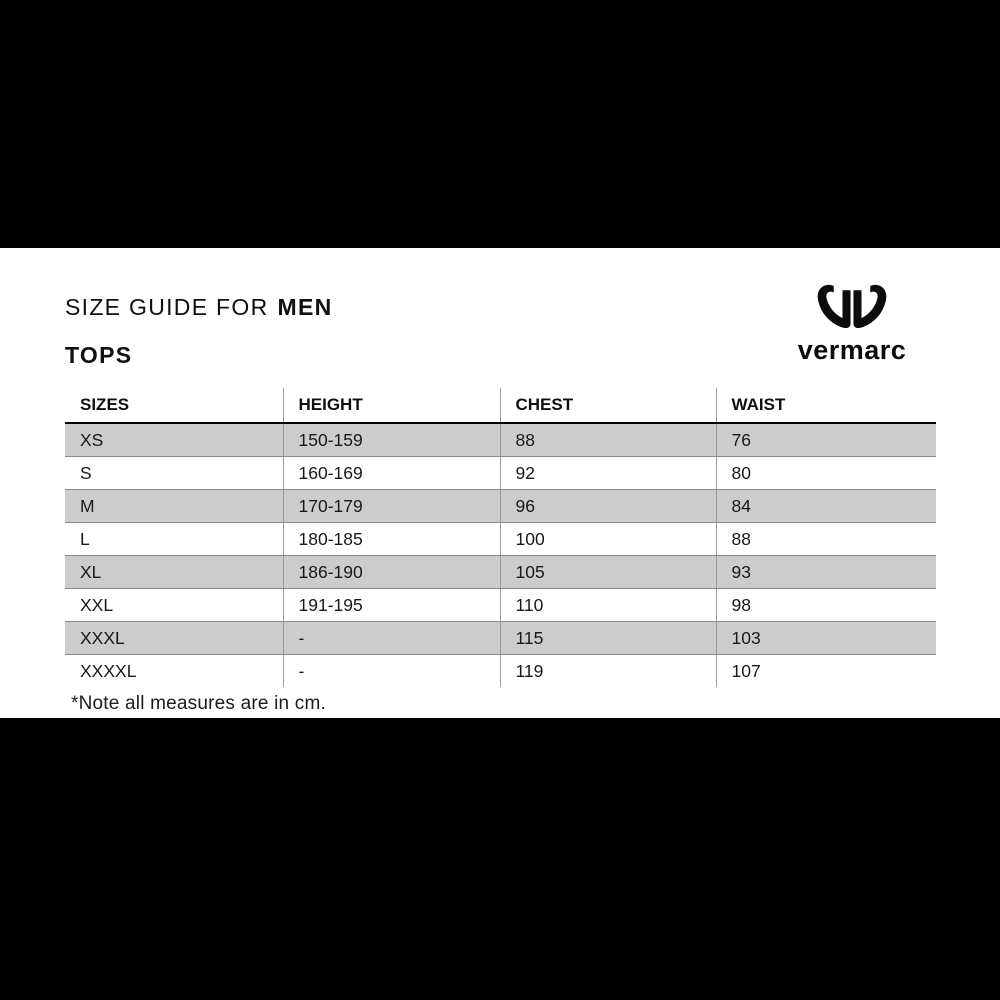 The image size is (1000, 1000). Describe the element at coordinates (174, 539) in the screenshot. I see `size-cell: L` at that location.